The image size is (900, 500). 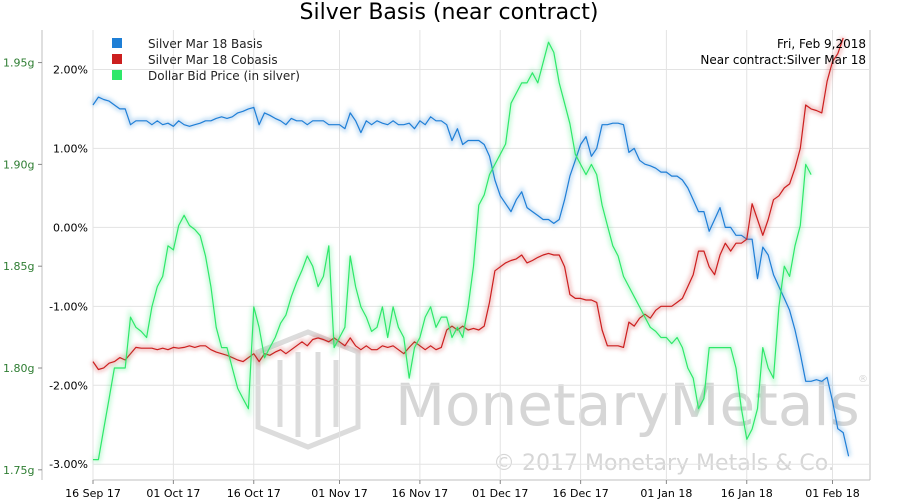 What do you see at coordinates (224, 76) in the screenshot?
I see `legend-label-dollar-bid: Dollar Bid Price (in silver)` at bounding box center [224, 76].